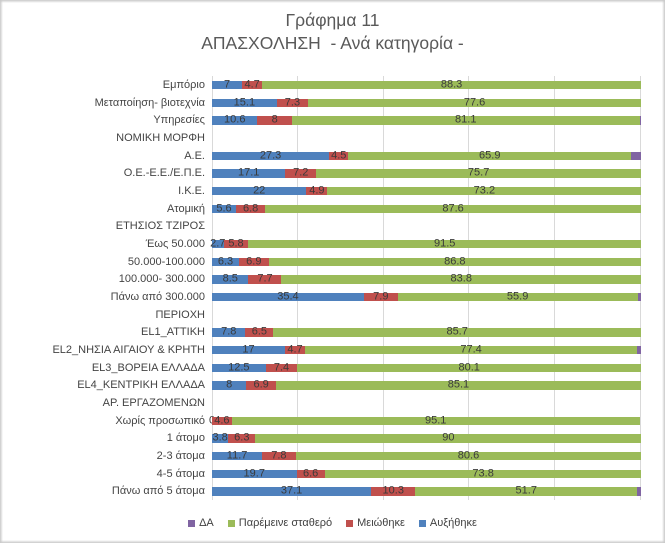  I want to click on category-label: ΑΡ. ΕΡΓΑΖΟΜΕΝΩΝ, so click(153, 403).